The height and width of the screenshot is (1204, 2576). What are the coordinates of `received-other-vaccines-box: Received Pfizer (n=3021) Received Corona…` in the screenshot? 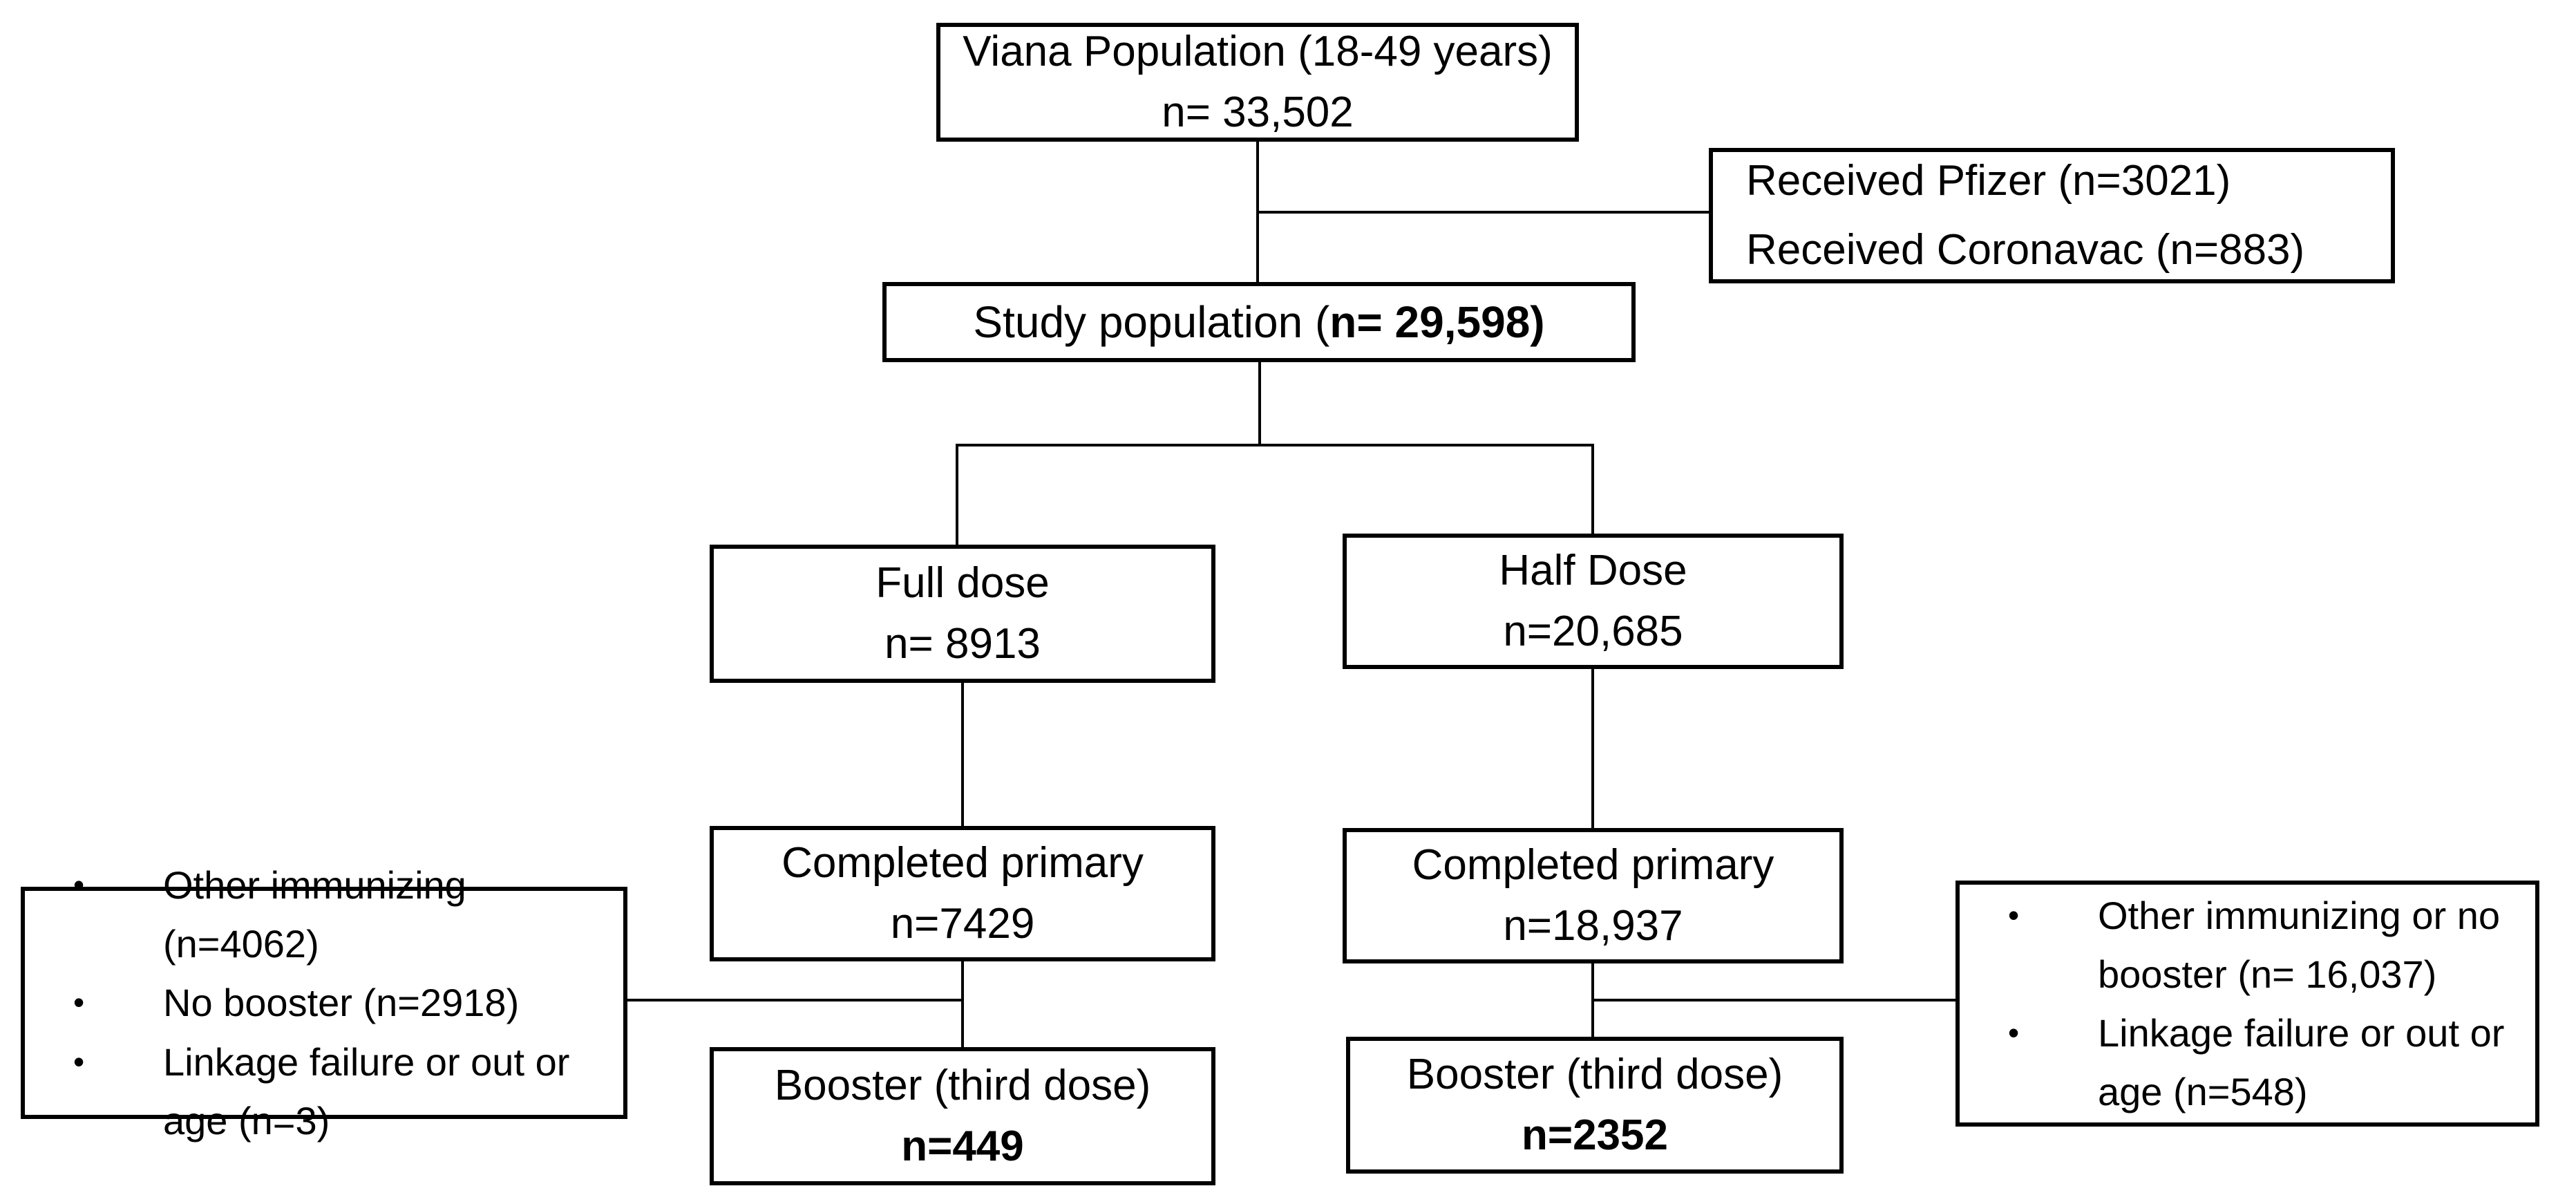 It's located at (2052, 216).